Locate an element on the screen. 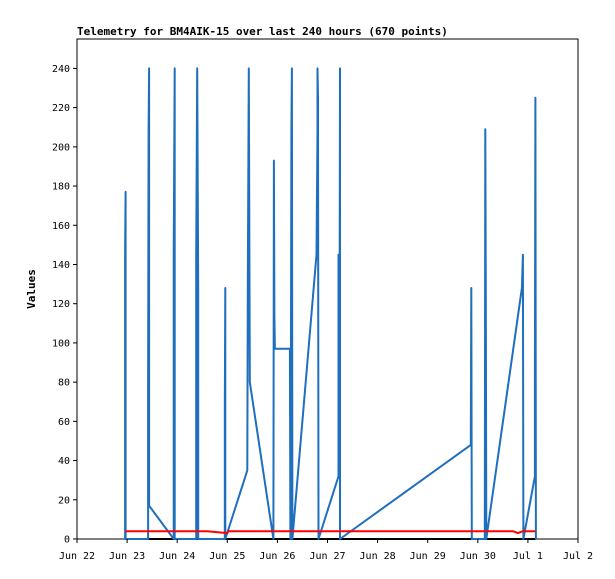 The height and width of the screenshot is (579, 615). x-tick-label: Jun 26 is located at coordinates (277, 556).